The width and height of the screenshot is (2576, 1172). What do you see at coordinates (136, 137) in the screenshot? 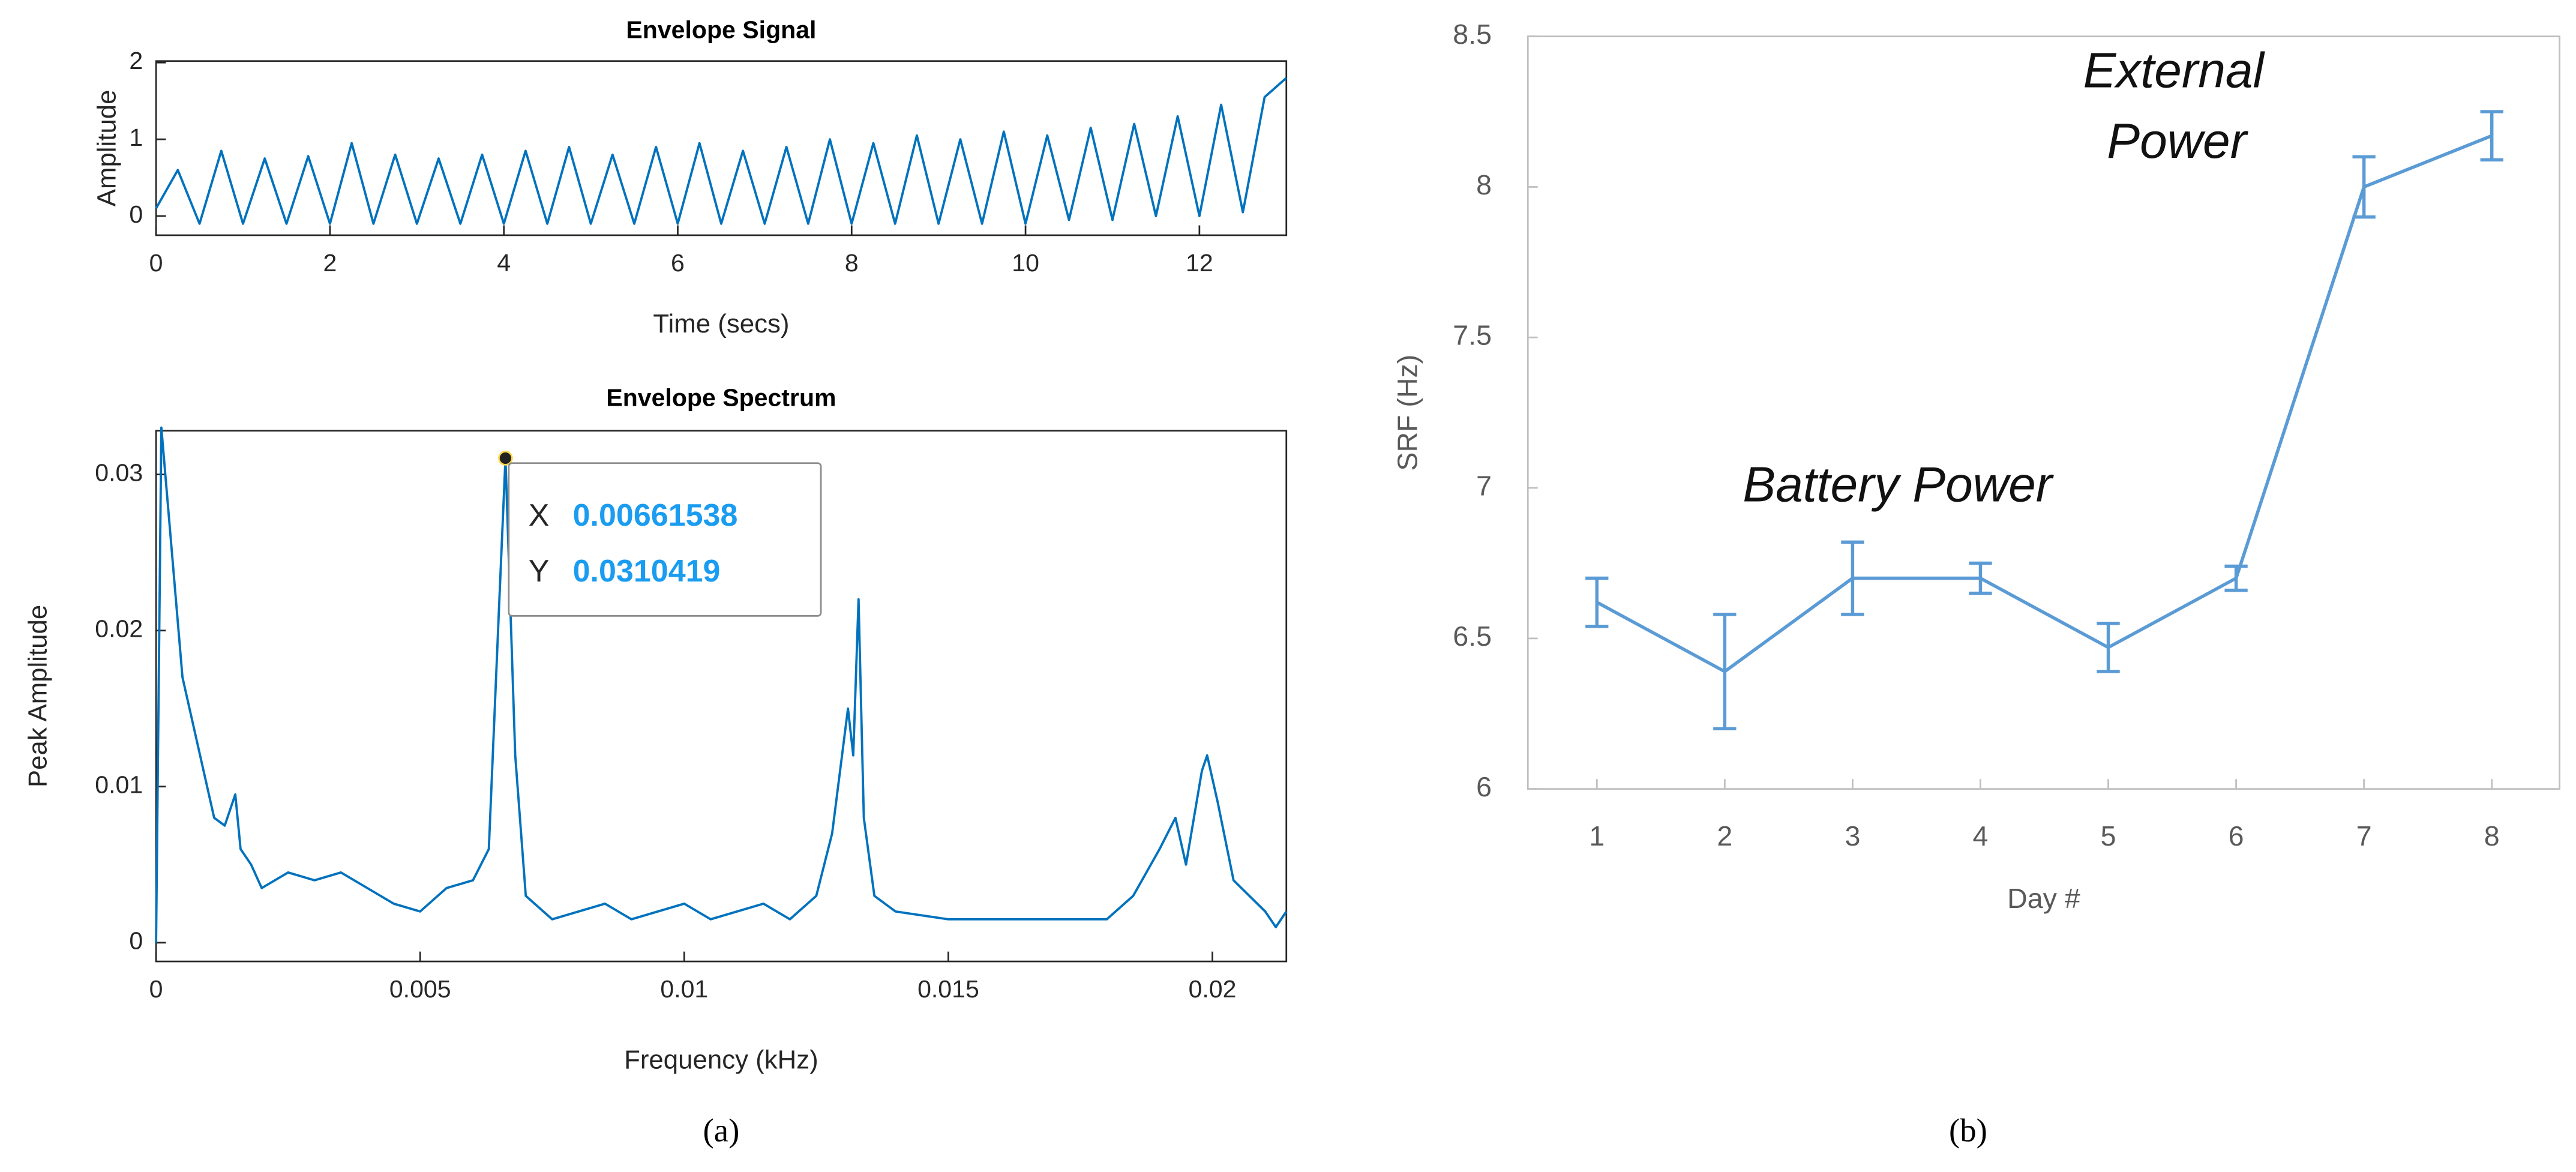
I see `y-tick-label: 1` at bounding box center [136, 137].